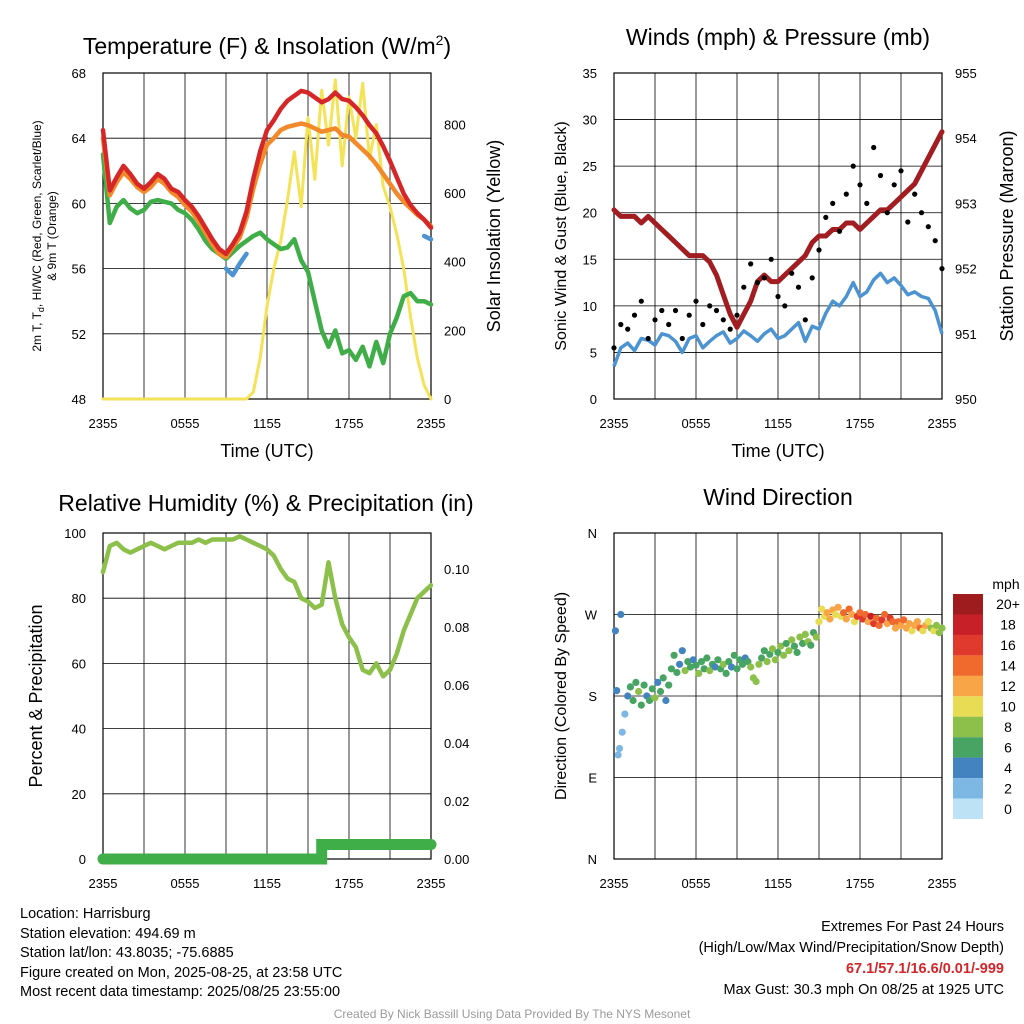 This screenshot has height=1024, width=1024. Describe the element at coordinates (267, 606) in the screenshot. I see `rh-series-relative-humidity` at that location.